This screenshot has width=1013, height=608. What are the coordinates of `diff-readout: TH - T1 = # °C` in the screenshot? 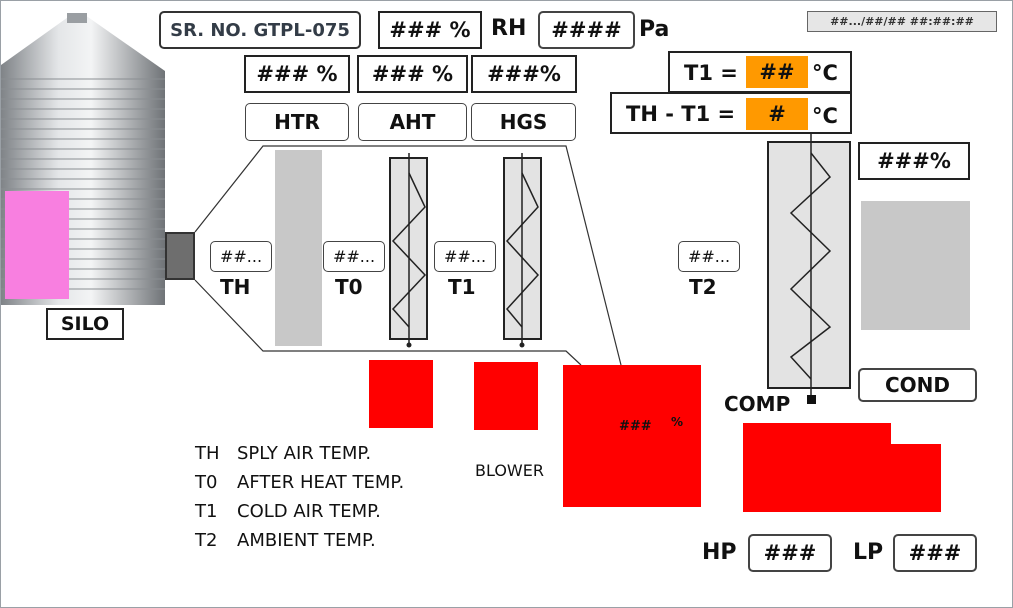 It's located at (731, 113).